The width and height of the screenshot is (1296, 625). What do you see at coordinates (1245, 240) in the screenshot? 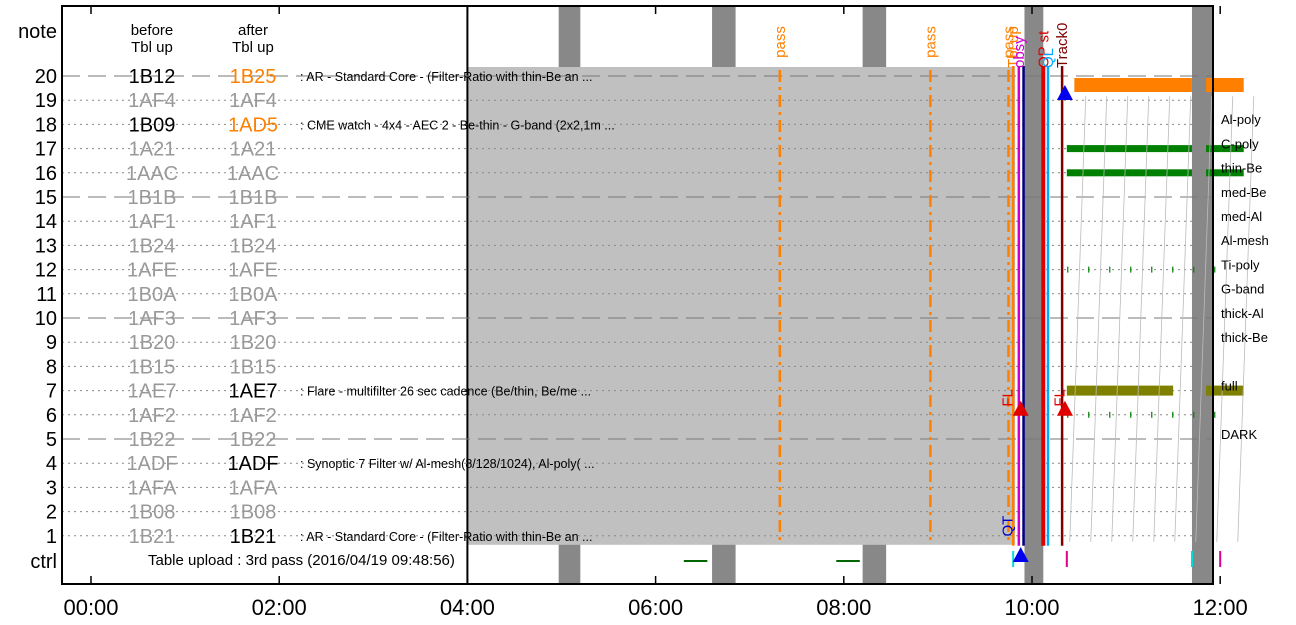
I see `right-label-14: Al-mesh` at bounding box center [1245, 240].